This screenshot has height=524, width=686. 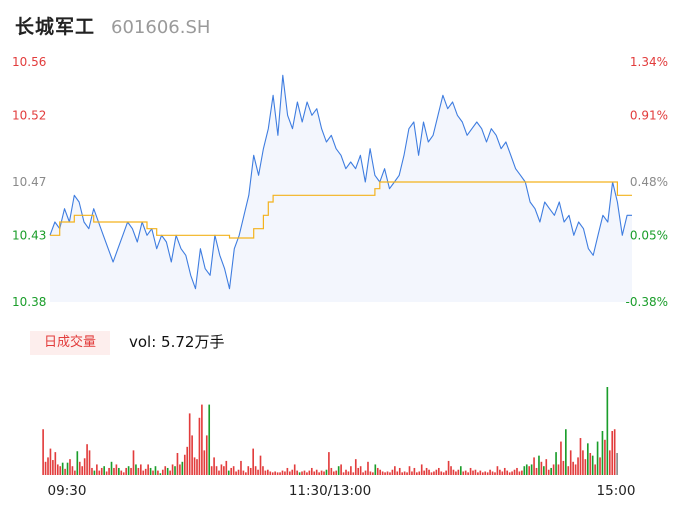 I want to click on time-tick-label: 09:30, so click(x=67, y=491).